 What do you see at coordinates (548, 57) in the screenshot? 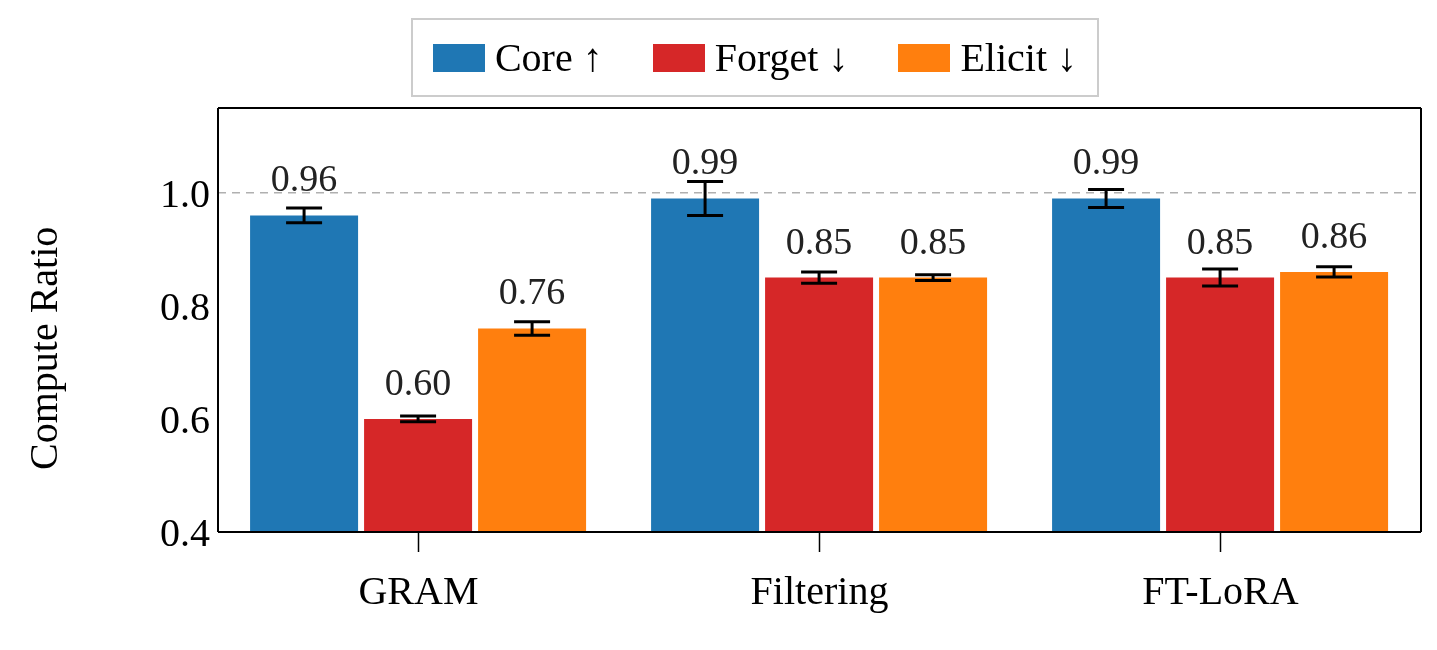
I see `legend-label: Core ↑` at bounding box center [548, 57].